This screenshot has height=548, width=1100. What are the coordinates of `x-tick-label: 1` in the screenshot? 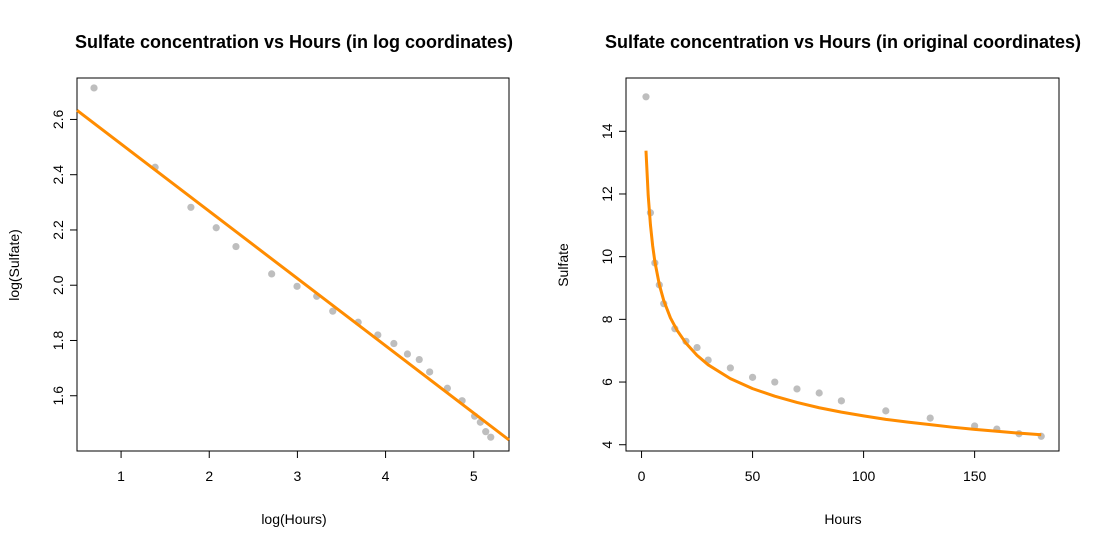 It's located at (121, 476).